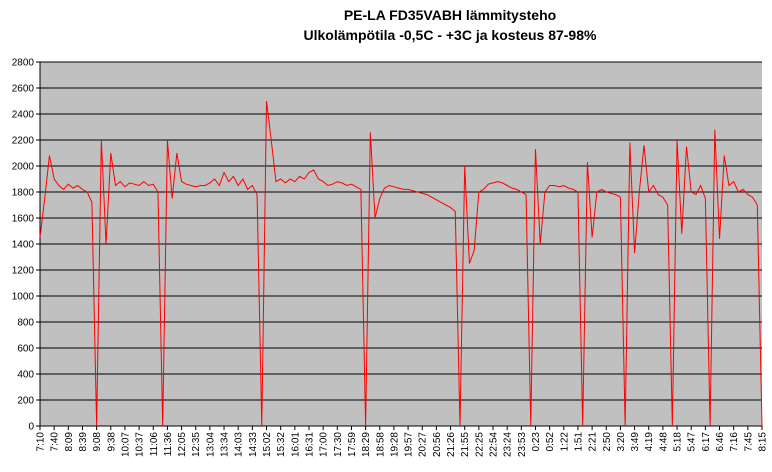 The width and height of the screenshot is (772, 472). Describe the element at coordinates (83, 442) in the screenshot. I see `x-tick-label: 8:39` at that location.